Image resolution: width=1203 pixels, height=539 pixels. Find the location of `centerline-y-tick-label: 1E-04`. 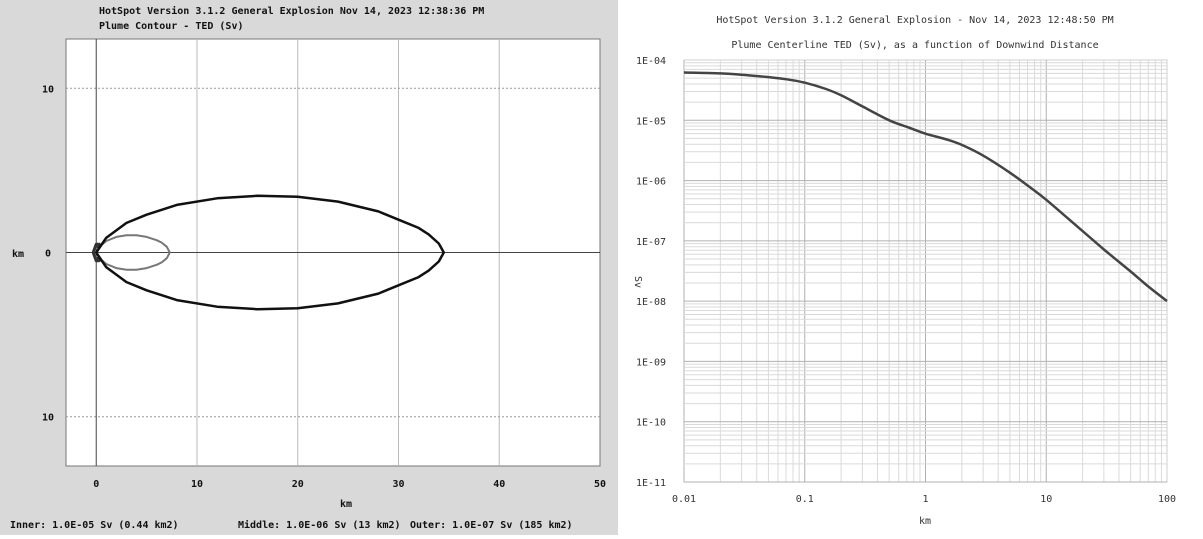

centerline-y-tick-label: 1E-04 is located at coordinates (651, 61).